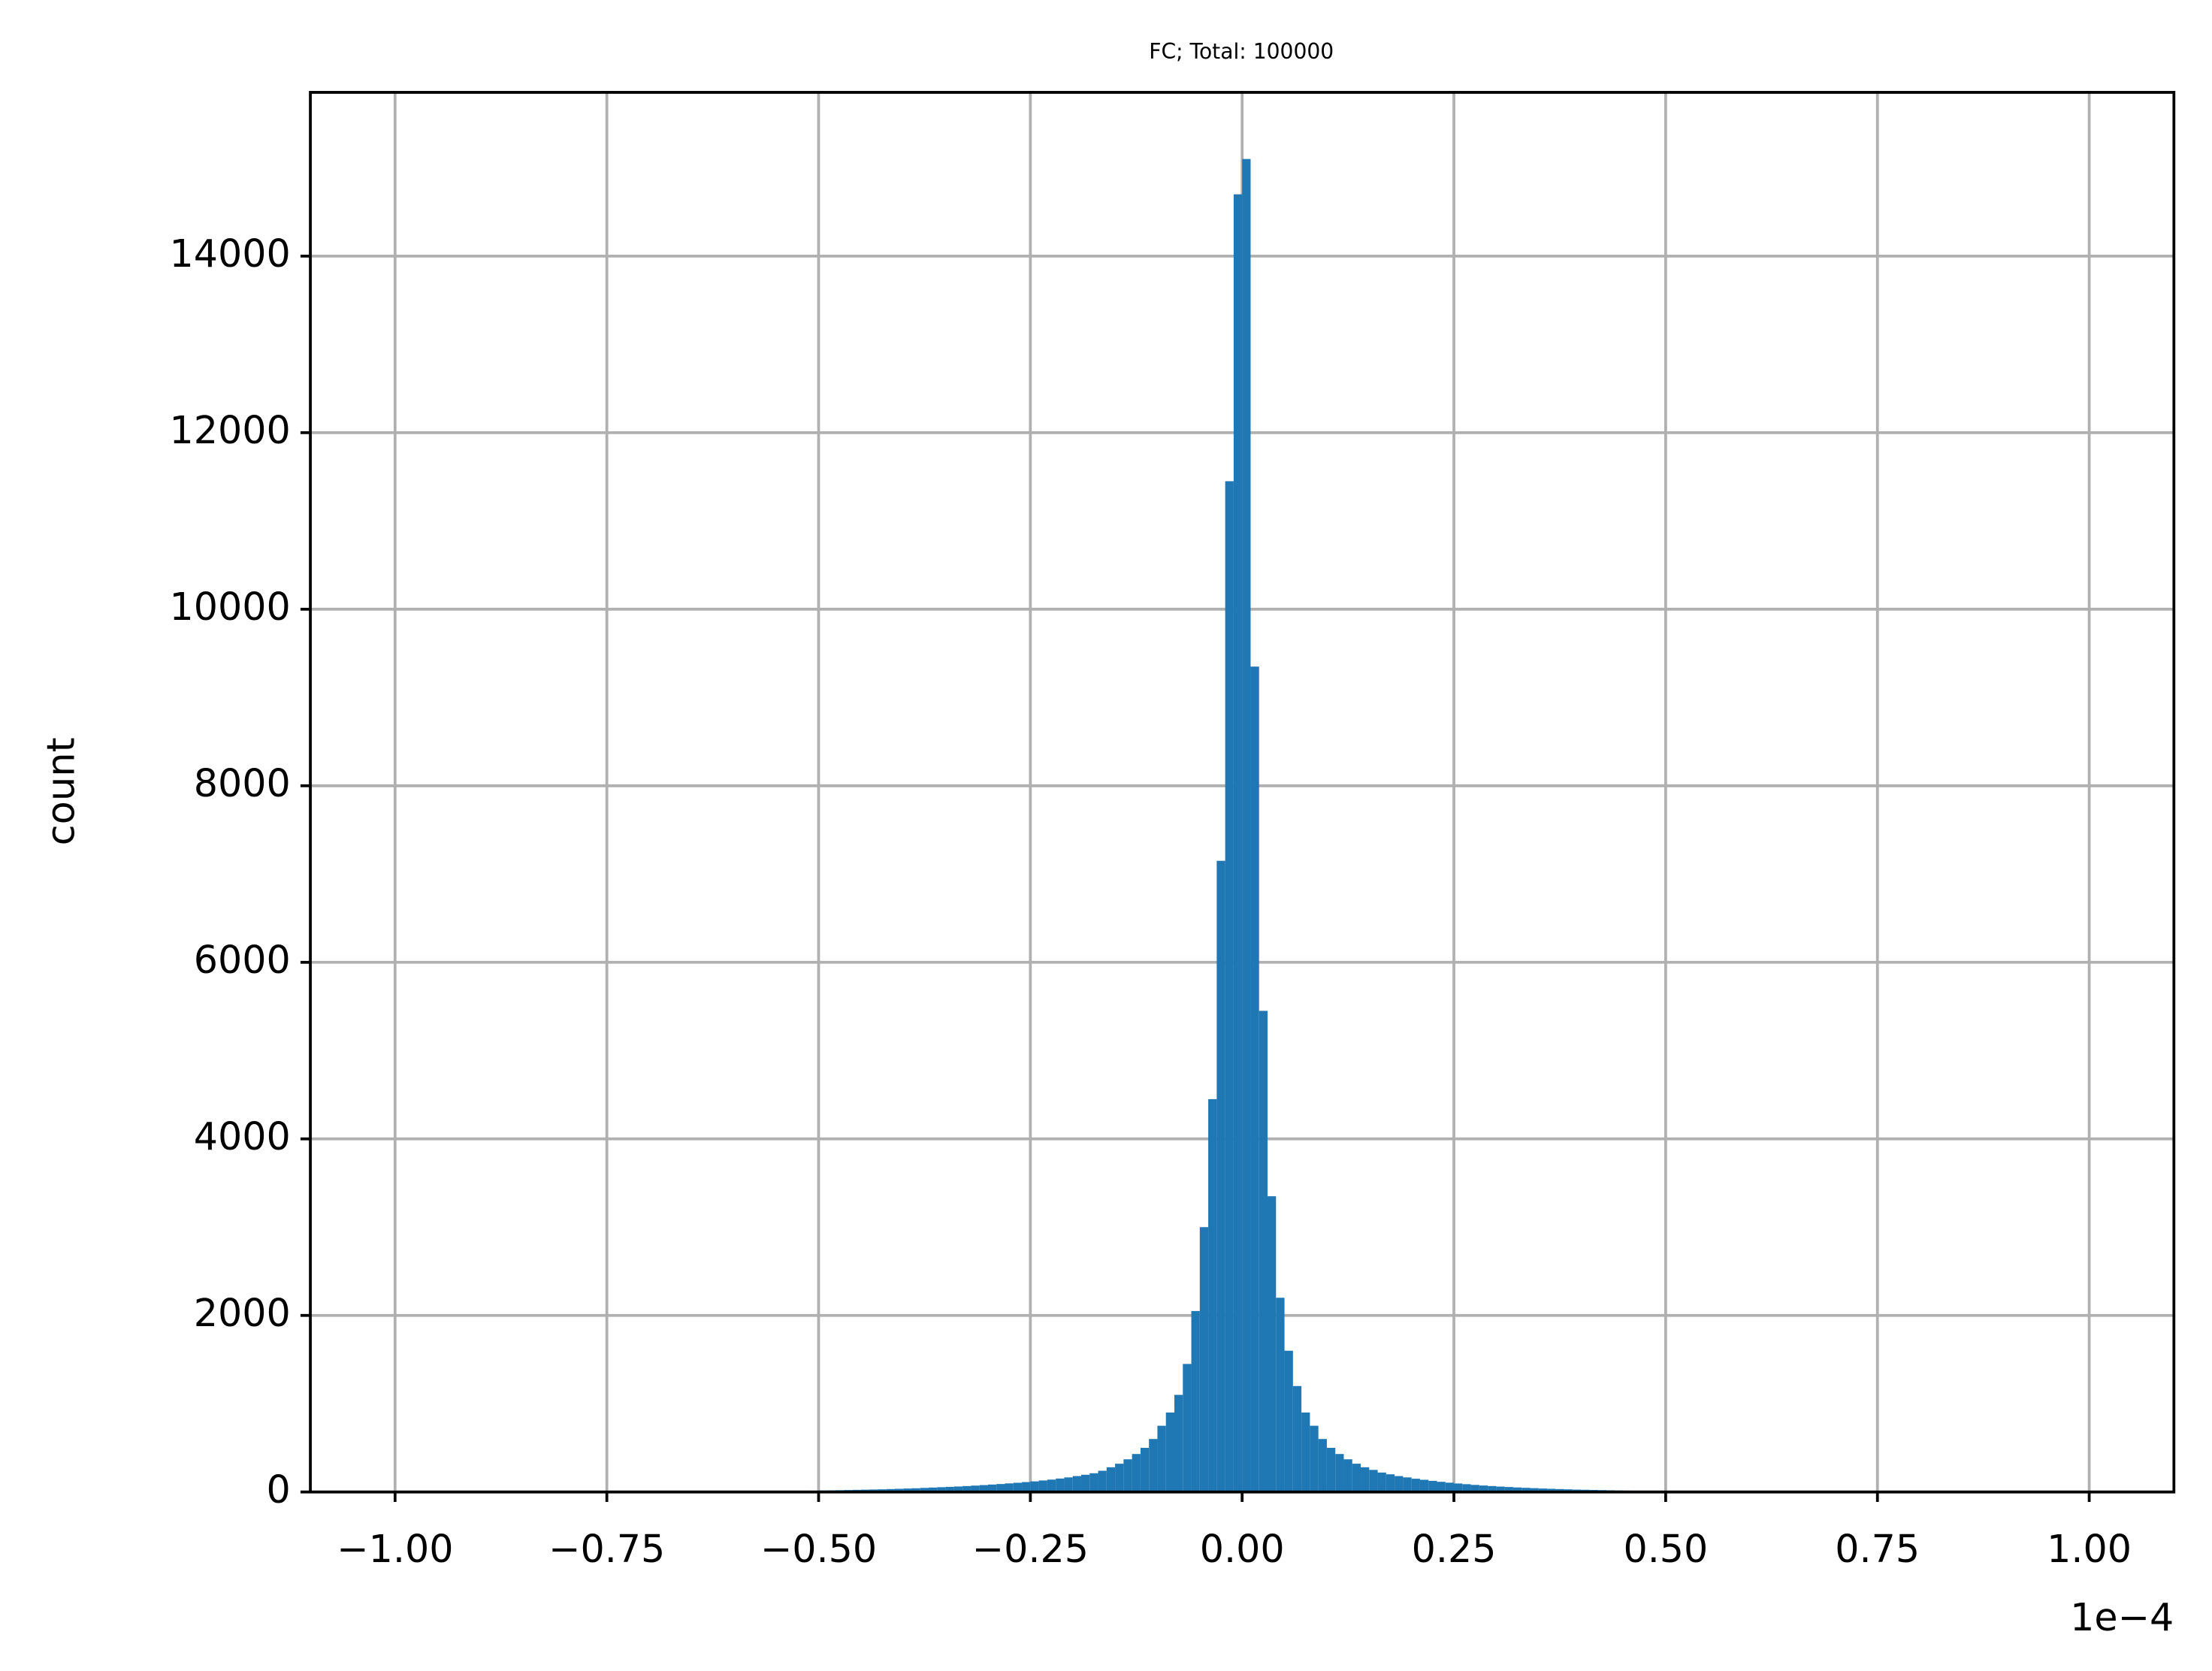  Describe the element at coordinates (1241, 52) in the screenshot. I see `chart-title: FC; Total: 100000` at that location.